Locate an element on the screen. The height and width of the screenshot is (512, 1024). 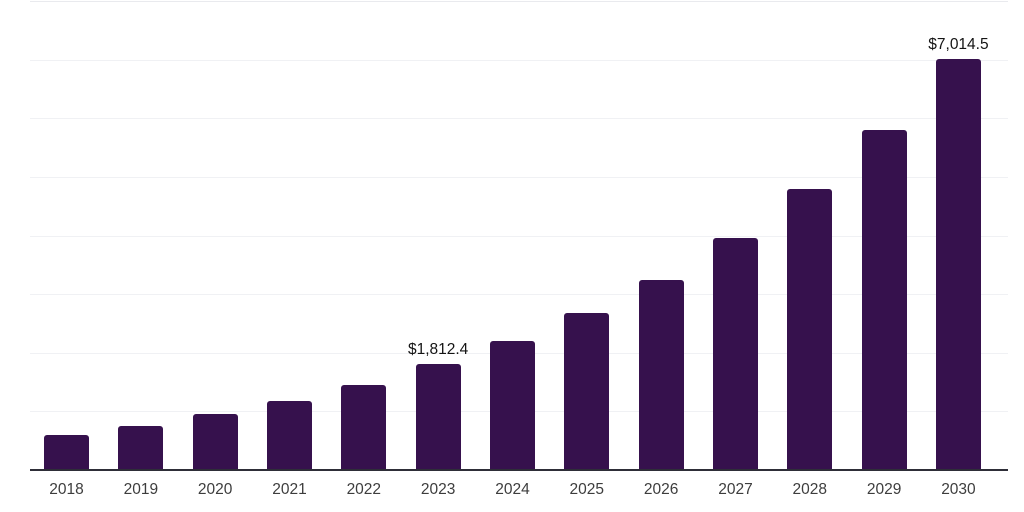
bar-2019 is located at coordinates (141, 448).